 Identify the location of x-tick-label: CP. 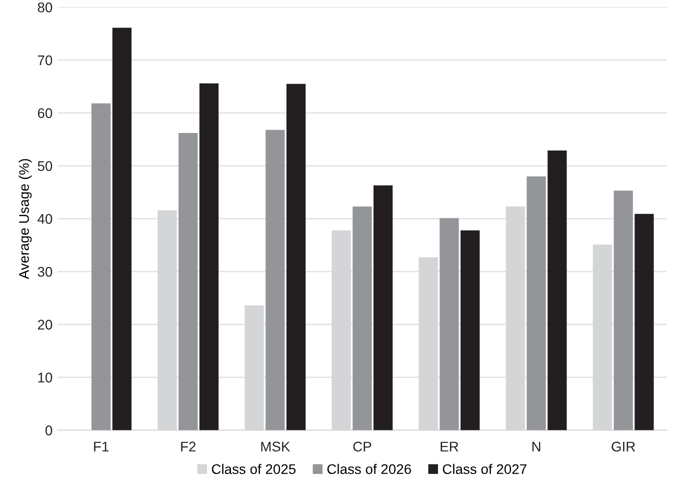
(362, 447).